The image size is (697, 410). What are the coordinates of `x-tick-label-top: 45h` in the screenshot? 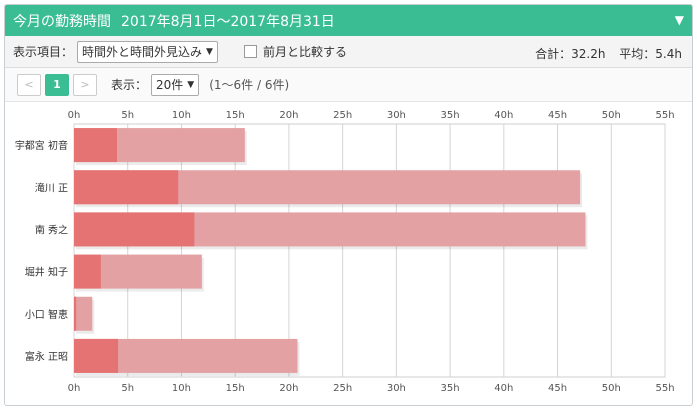 It's located at (557, 115).